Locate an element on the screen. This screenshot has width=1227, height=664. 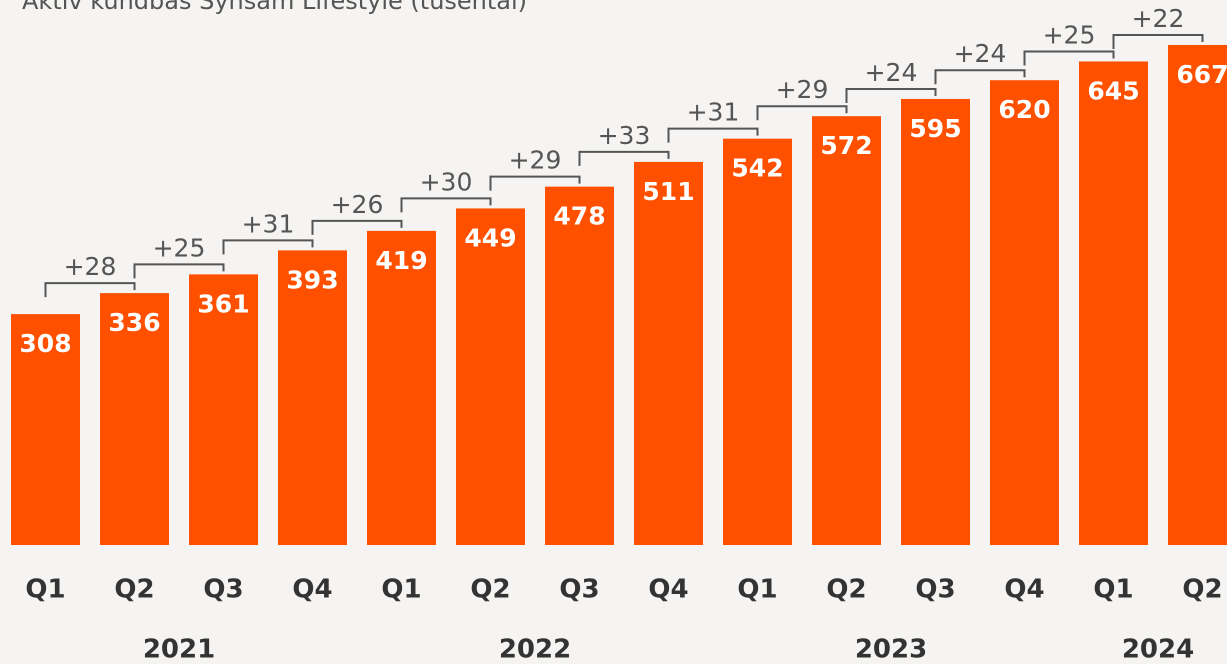
value-label: 572 is located at coordinates (846, 145).